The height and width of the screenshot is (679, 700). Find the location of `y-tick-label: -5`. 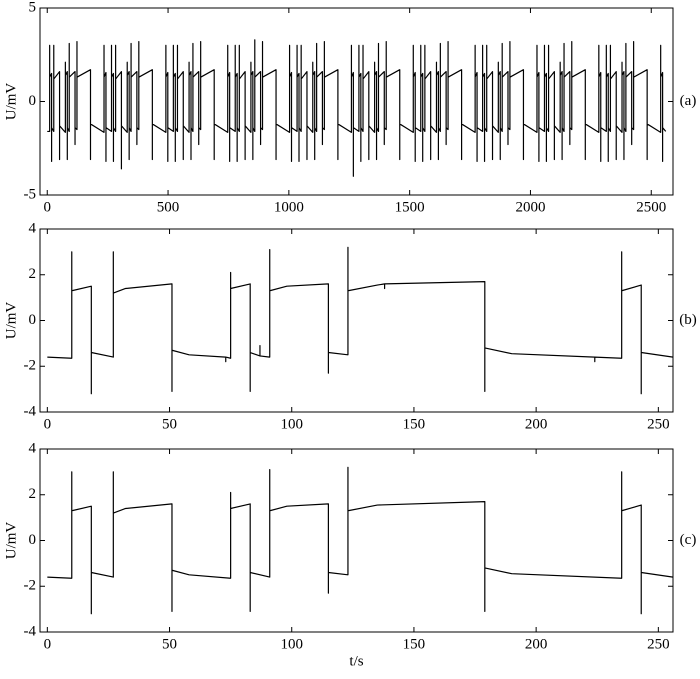

y-tick-label: -5 is located at coordinates (30, 194).